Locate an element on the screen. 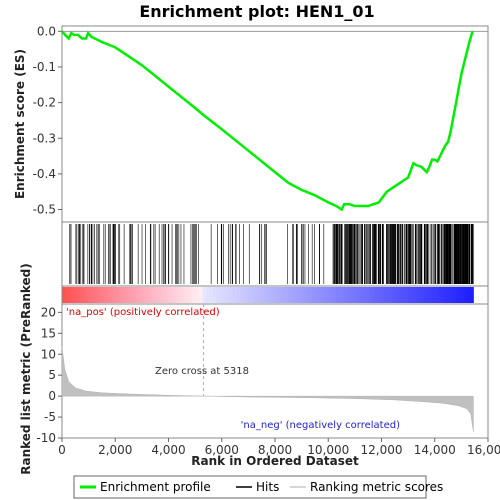  x-tick-label: 10,000 is located at coordinates (328, 450).